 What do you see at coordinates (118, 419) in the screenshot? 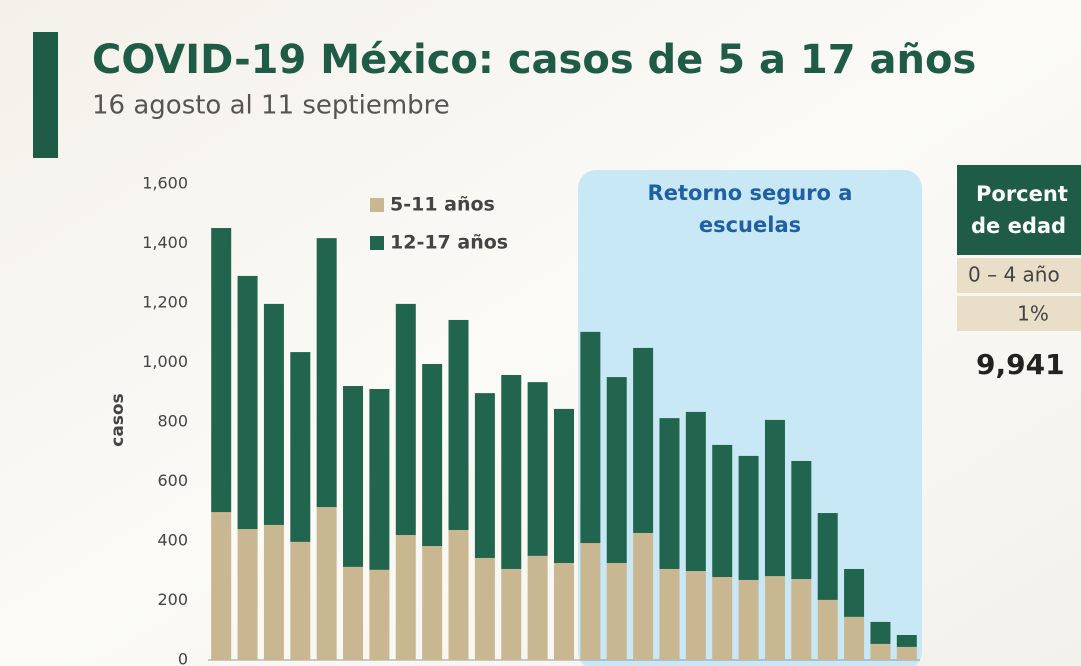
I see `y-axis-label: casos` at bounding box center [118, 419].